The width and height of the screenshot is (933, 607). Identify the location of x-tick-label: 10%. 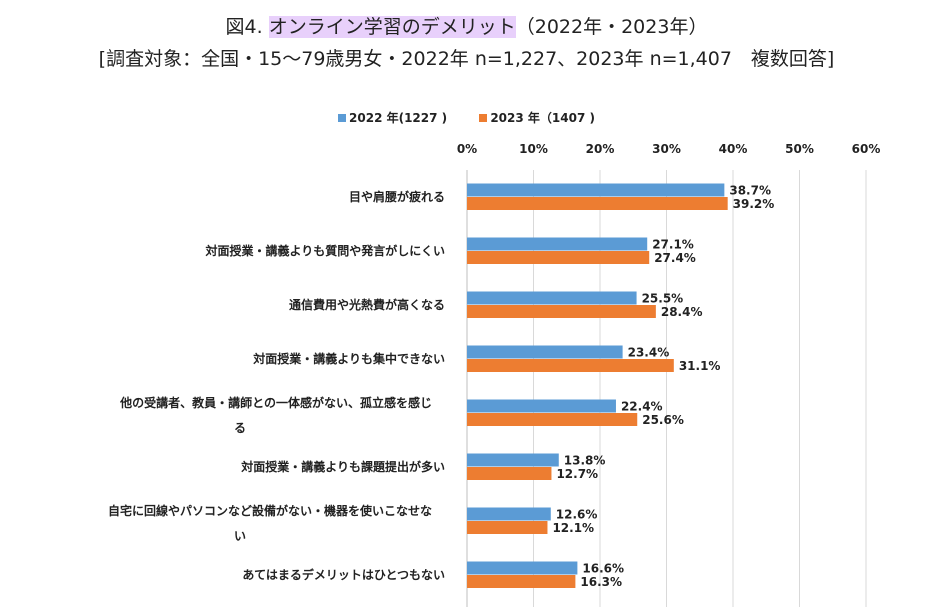
(533, 149).